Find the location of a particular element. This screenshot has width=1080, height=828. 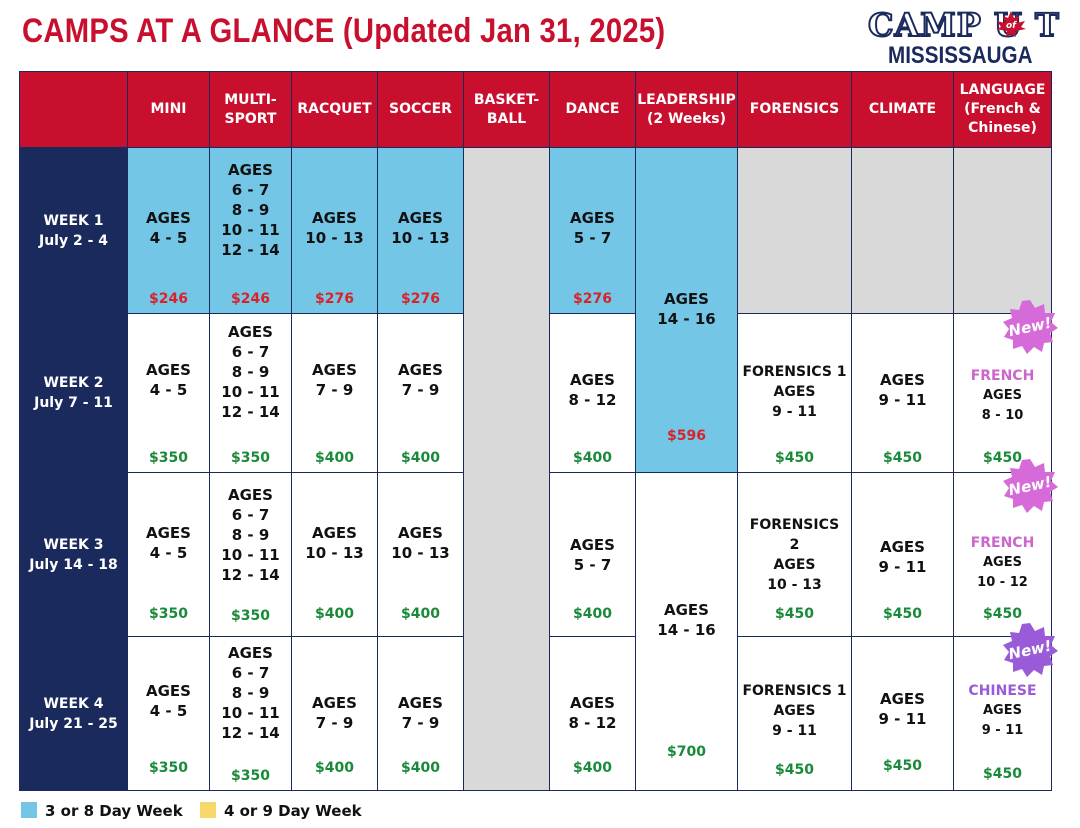

week-1-language-empty is located at coordinates (1002, 230).